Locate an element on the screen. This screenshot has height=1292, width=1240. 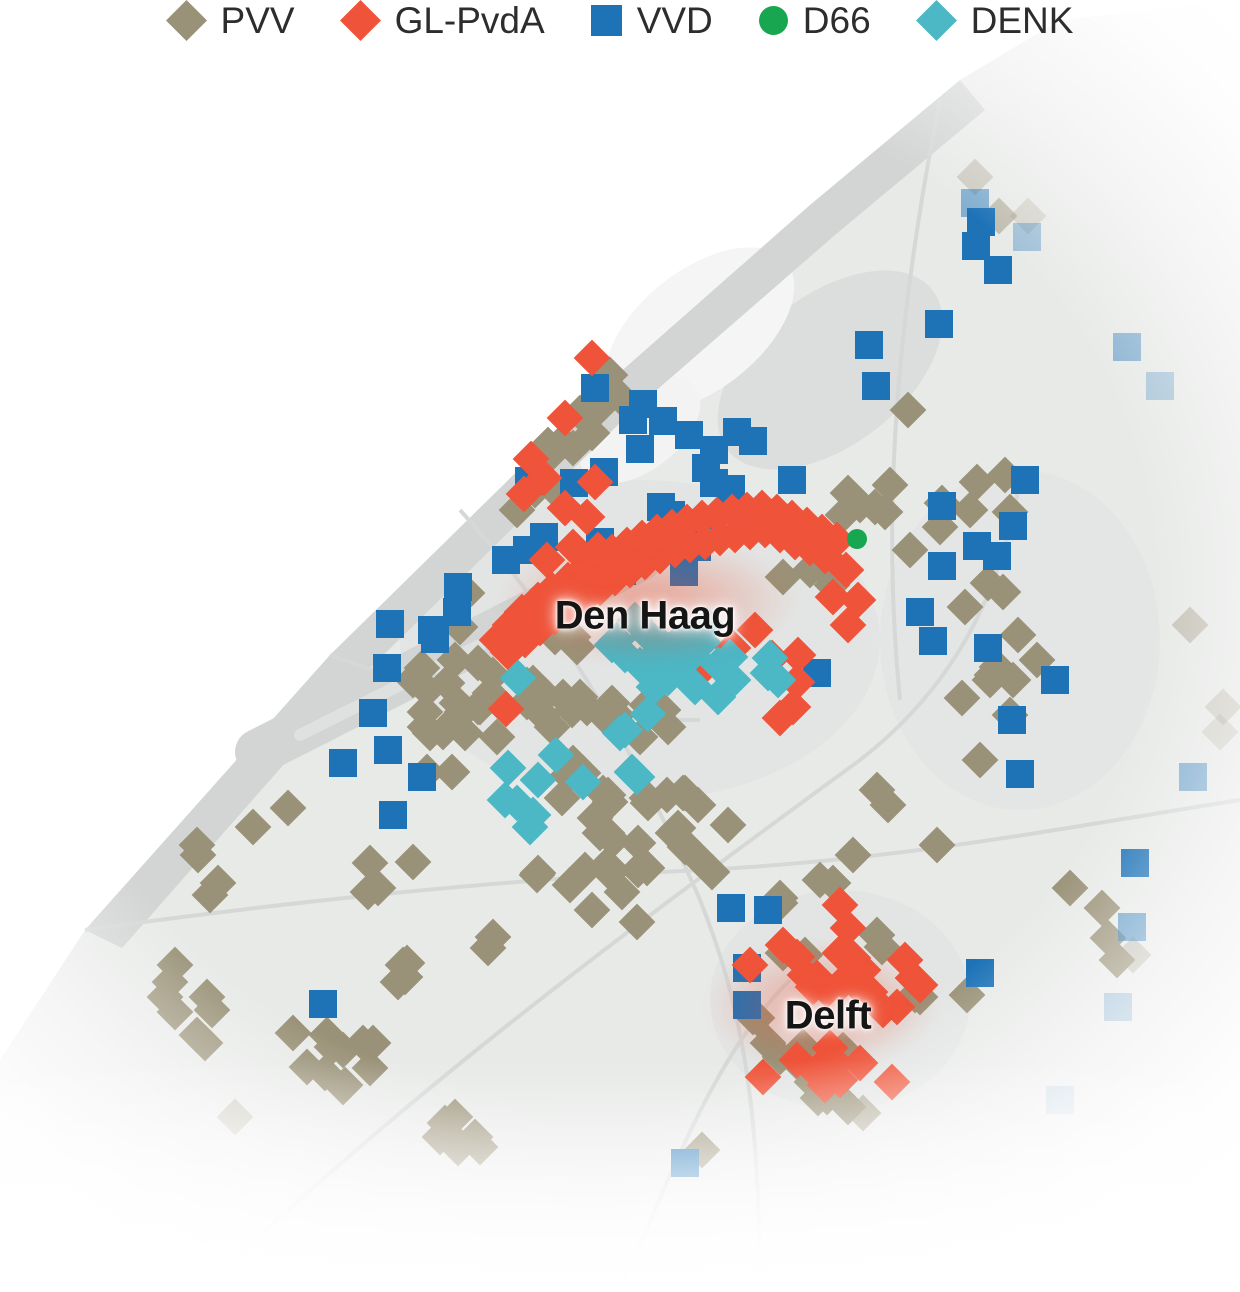
vvd-square-icon is located at coordinates (606, 20).